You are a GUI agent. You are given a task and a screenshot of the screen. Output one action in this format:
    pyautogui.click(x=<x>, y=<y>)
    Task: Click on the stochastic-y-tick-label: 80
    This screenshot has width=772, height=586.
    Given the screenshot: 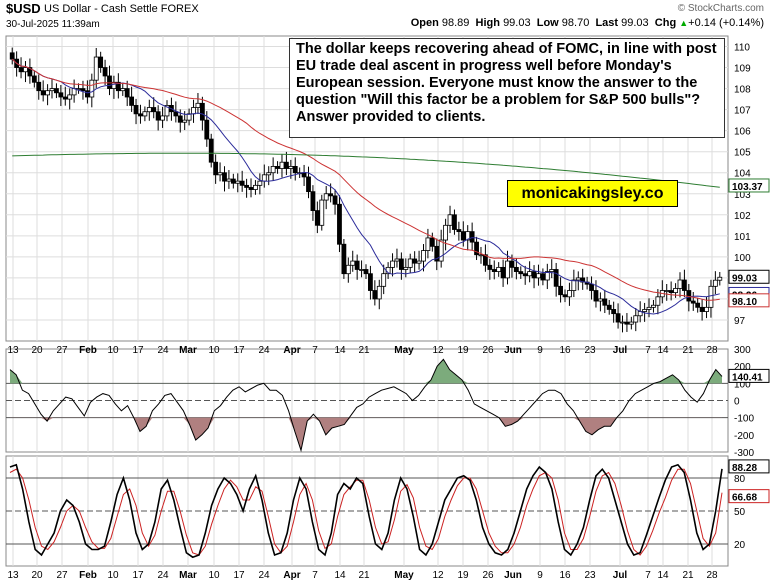 What is the action you would take?
    pyautogui.click(x=740, y=479)
    